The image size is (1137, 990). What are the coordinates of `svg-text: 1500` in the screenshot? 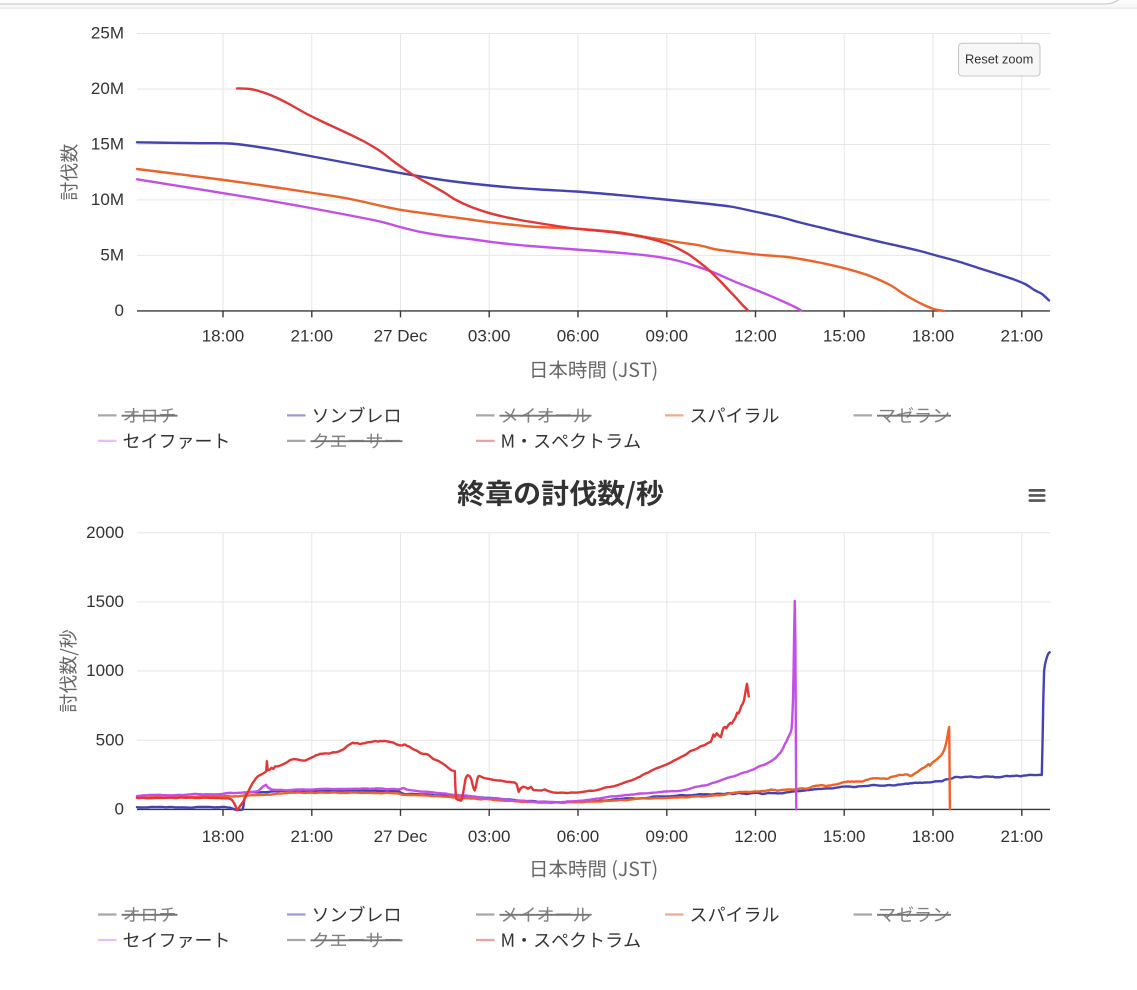 It's located at (105, 601).